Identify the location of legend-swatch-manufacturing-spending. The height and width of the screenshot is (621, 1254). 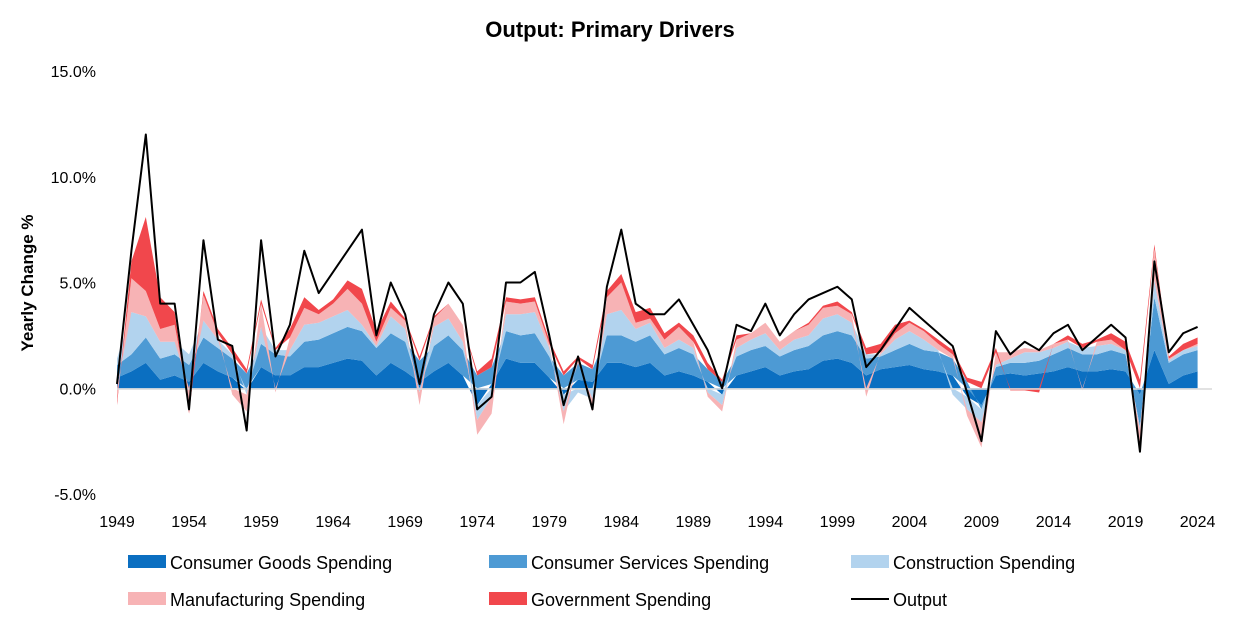
(147, 598).